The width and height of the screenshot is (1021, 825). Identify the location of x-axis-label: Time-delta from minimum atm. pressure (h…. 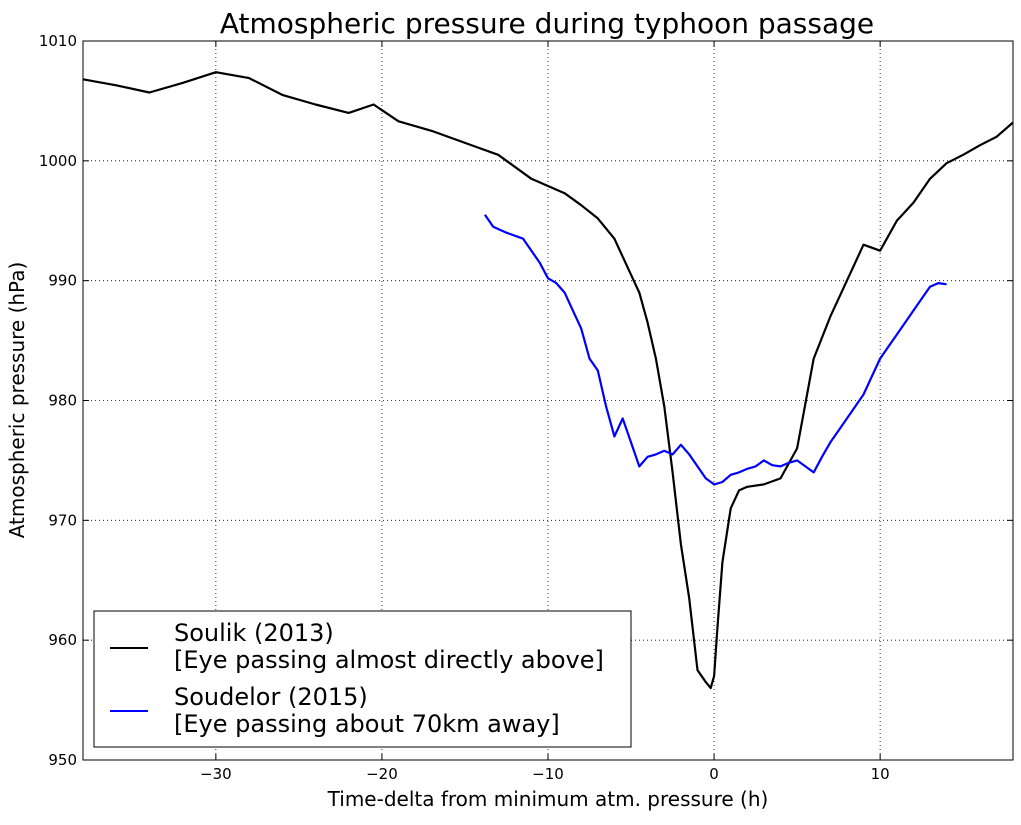
(548, 799).